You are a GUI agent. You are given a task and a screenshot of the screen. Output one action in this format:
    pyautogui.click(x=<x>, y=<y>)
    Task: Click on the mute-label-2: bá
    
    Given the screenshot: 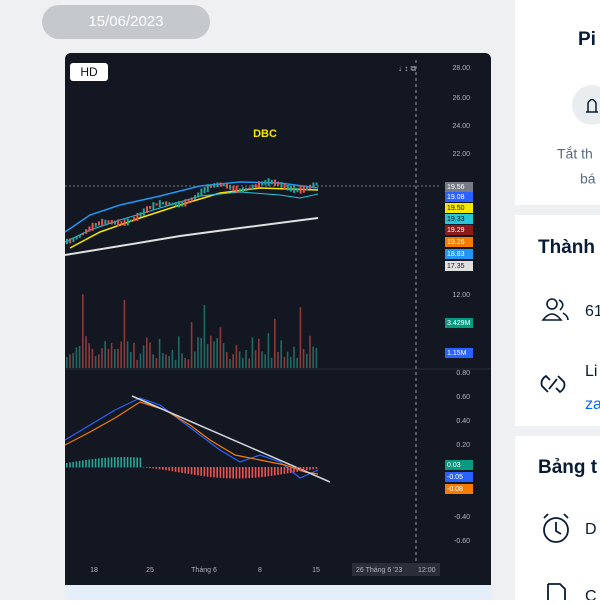 What is the action you would take?
    pyautogui.click(x=588, y=179)
    